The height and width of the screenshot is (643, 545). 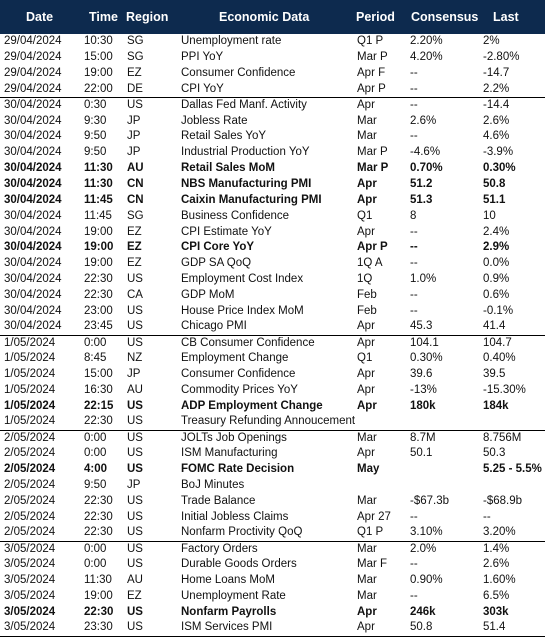 What do you see at coordinates (134, 136) in the screenshot?
I see `region-cell: JP` at bounding box center [134, 136].